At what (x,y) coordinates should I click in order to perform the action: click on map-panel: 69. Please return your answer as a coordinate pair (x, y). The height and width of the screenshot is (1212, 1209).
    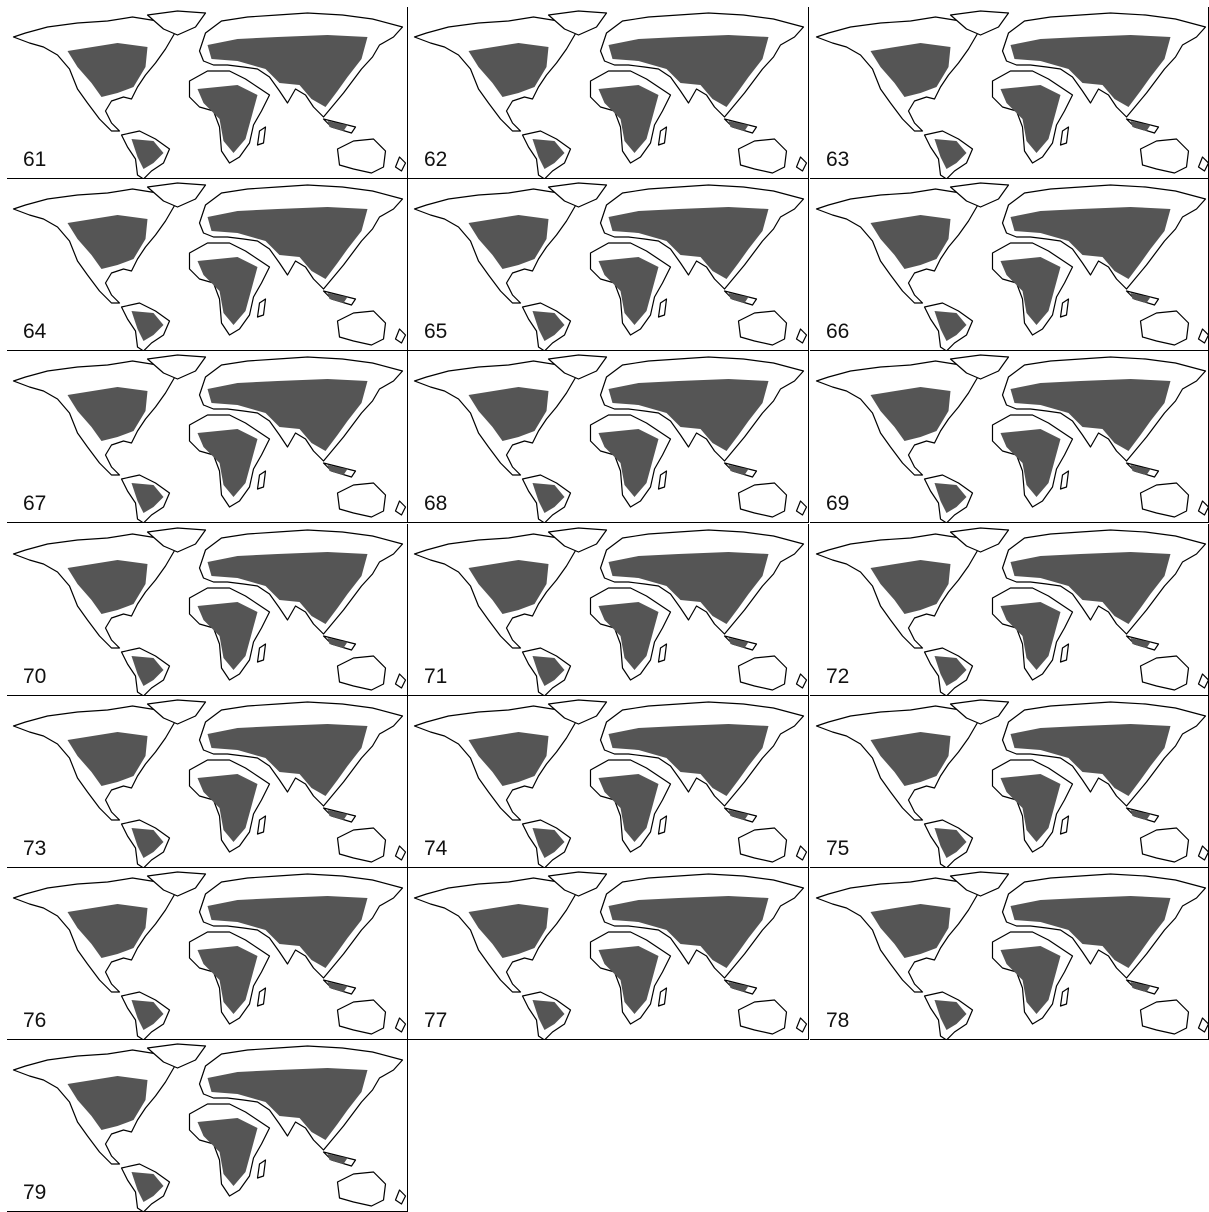
    Looking at the image, I should click on (1009, 437).